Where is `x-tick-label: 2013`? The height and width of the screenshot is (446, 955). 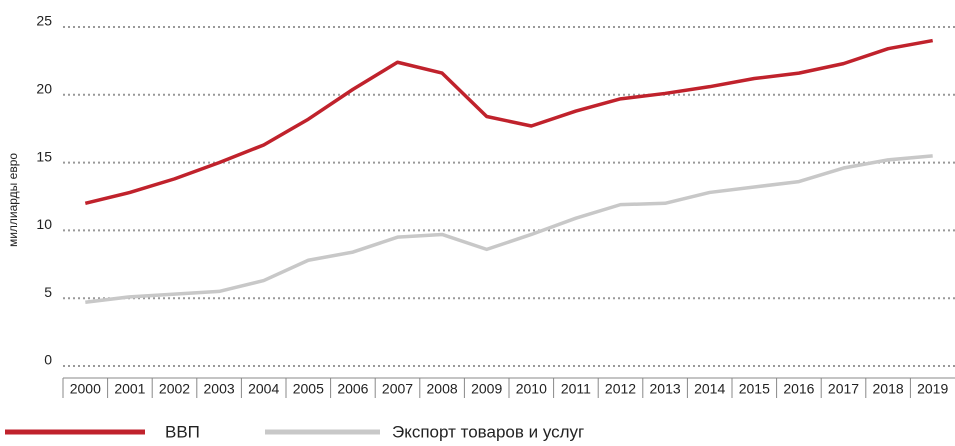
x-tick-label: 2013 is located at coordinates (665, 389).